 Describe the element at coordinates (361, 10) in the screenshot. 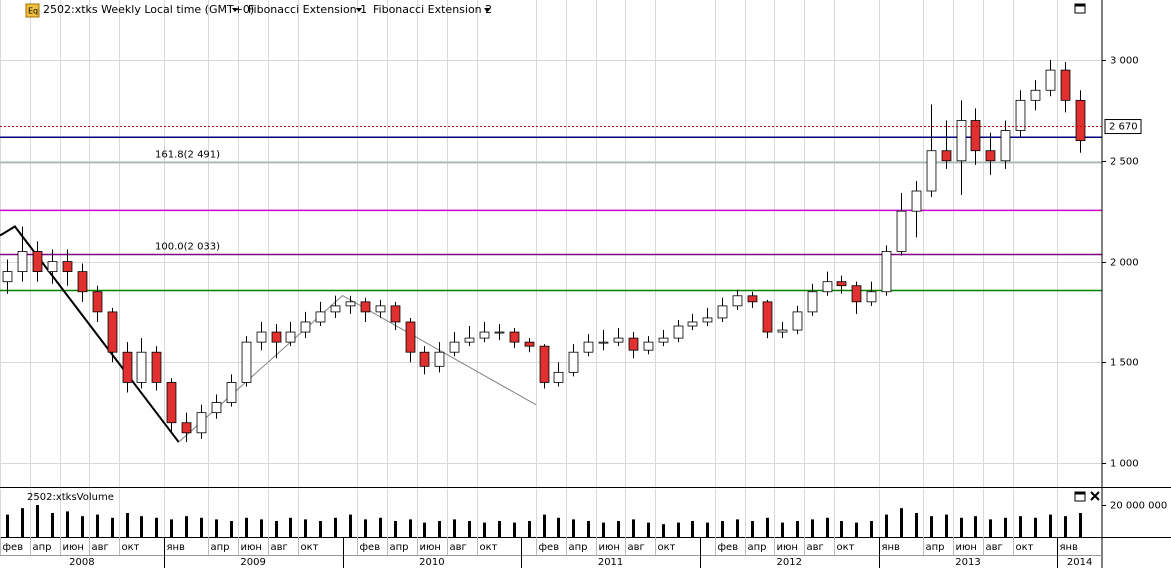

I see `dropdown-arrows` at that location.